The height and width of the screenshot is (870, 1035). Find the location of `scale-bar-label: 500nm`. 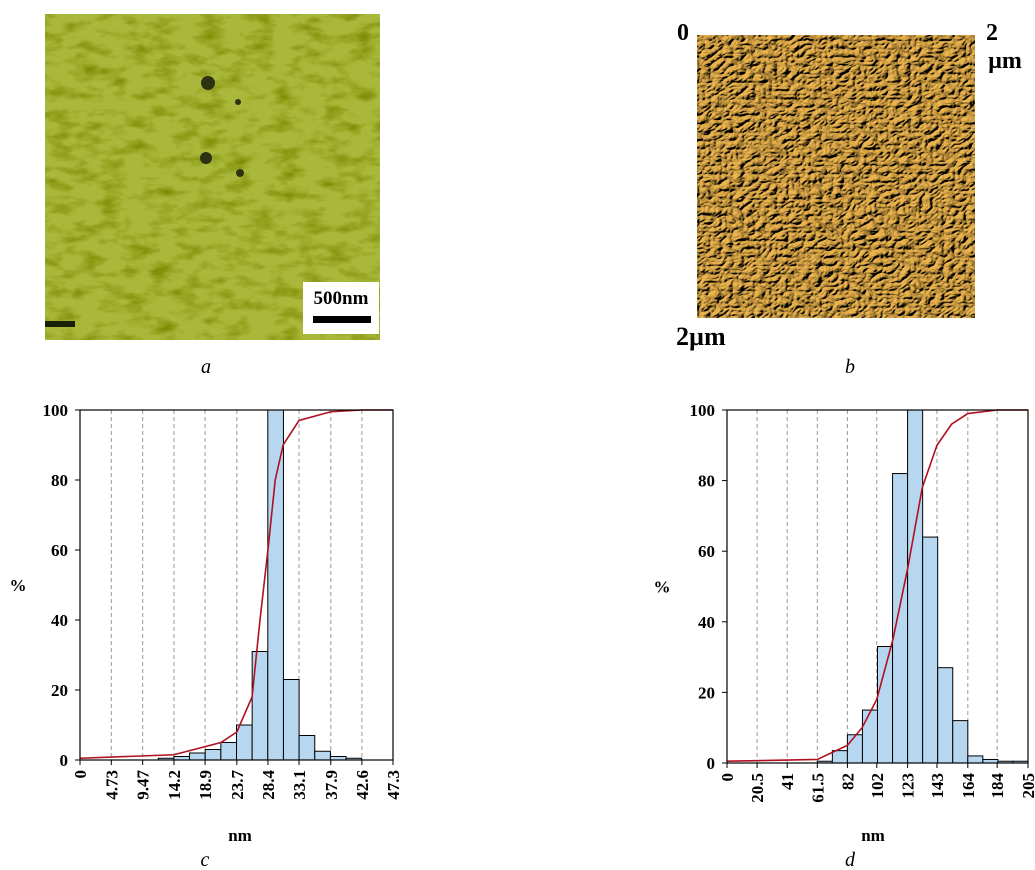

scale-bar-label: 500nm is located at coordinates (341, 298).